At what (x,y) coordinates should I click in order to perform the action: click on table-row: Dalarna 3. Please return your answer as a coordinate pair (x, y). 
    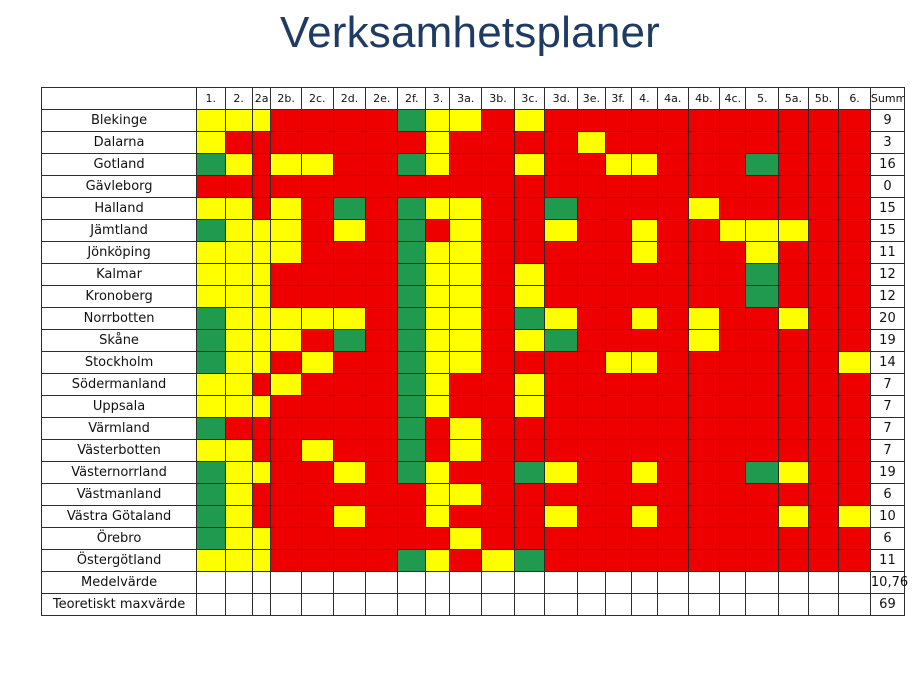
    Looking at the image, I should click on (473, 142).